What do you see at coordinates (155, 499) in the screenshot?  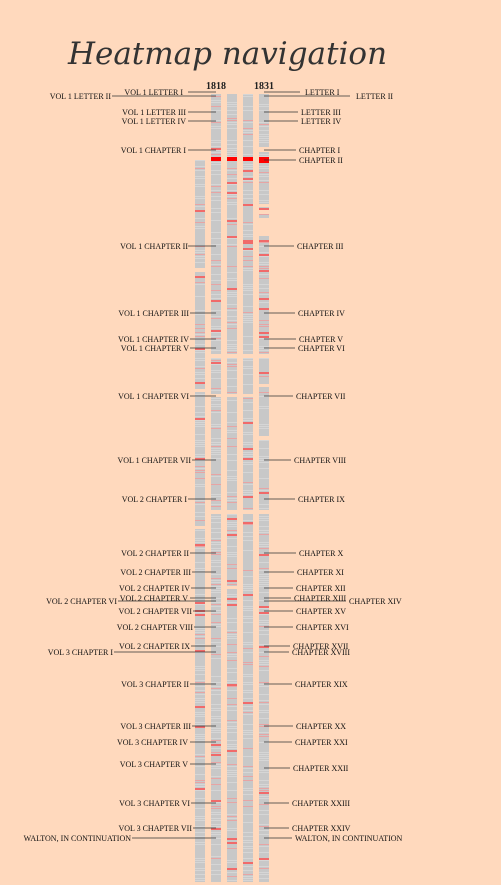 I see `left-label-vol-2-chapter-i: VOL 2 CHAPTER I` at bounding box center [155, 499].